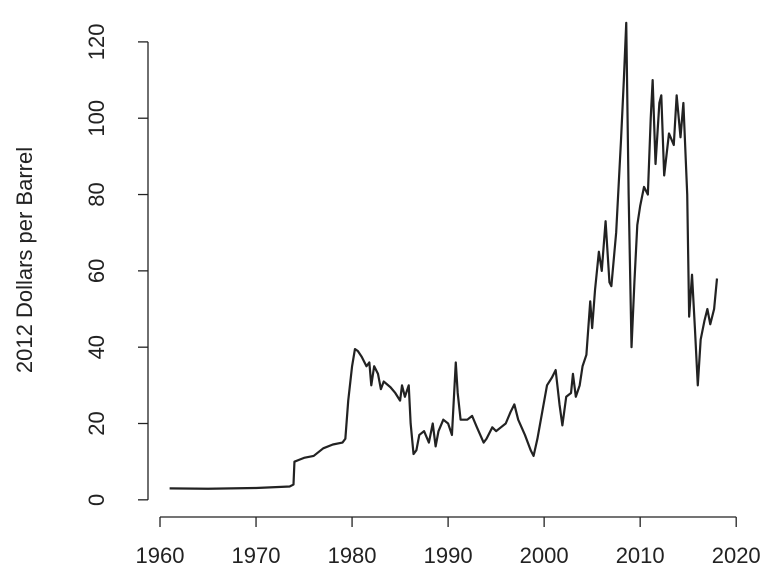  I want to click on x-tick-label: 2020, so click(736, 555).